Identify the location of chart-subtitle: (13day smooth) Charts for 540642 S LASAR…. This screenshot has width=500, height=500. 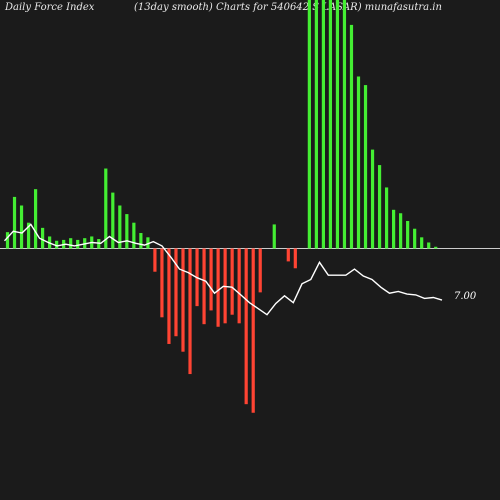
(288, 7).